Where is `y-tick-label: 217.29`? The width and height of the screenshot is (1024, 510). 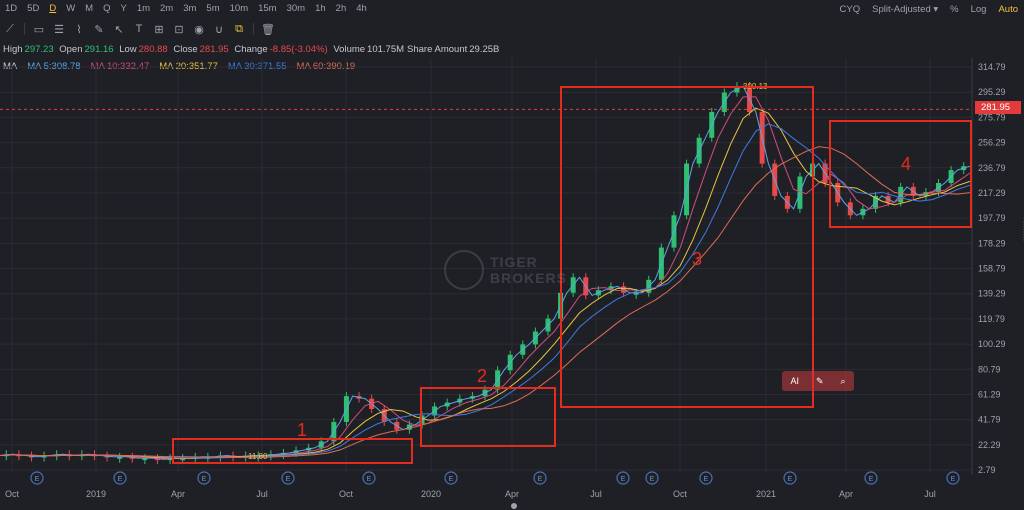
y-tick-label: 217.29 is located at coordinates (992, 193).